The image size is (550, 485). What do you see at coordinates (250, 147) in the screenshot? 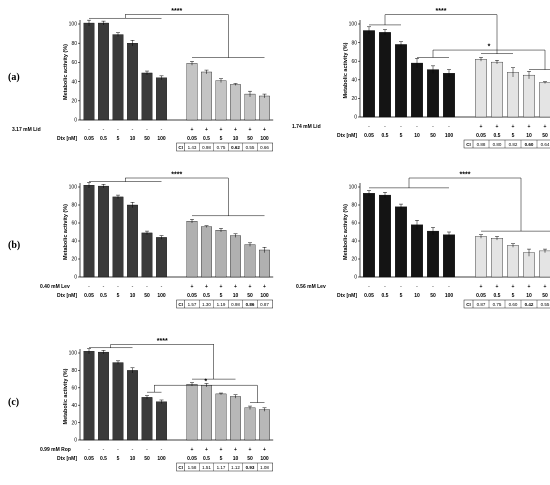
I see `ci-value: 0.55` at bounding box center [250, 147].